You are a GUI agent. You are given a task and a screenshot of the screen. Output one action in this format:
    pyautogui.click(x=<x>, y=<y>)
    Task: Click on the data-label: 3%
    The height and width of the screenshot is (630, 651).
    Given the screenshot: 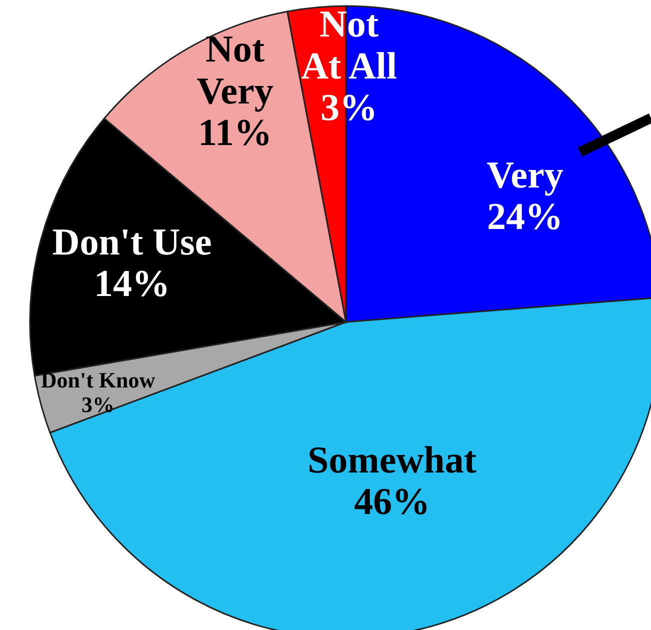 What is the action you would take?
    pyautogui.click(x=98, y=404)
    